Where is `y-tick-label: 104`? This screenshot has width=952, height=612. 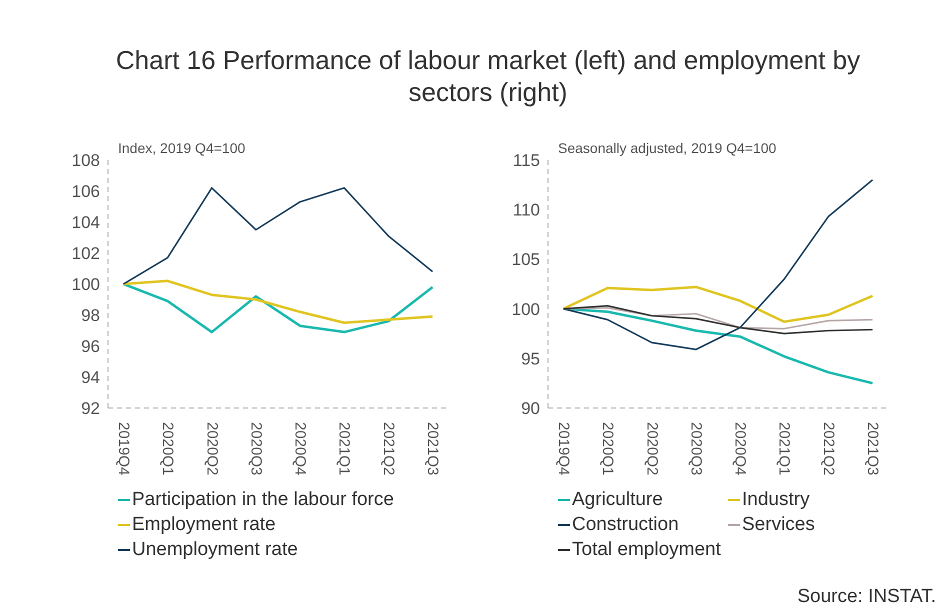 y-tick-label: 104 is located at coordinates (86, 222).